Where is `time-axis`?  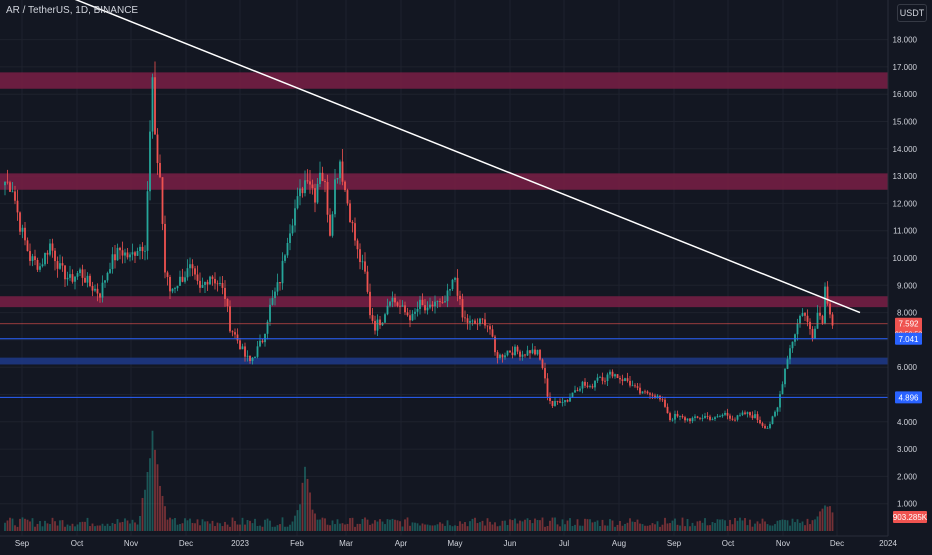
time-axis is located at coordinates (466, 543).